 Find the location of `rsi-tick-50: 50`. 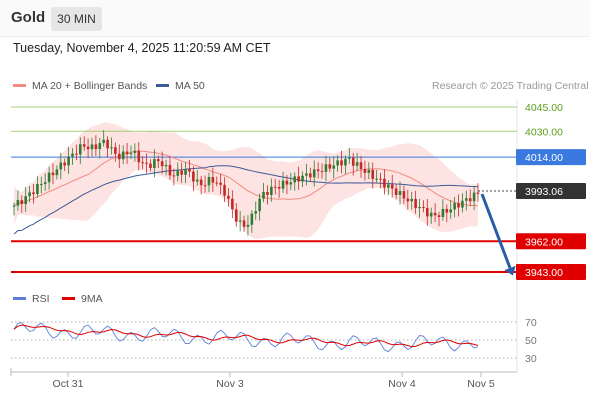

rsi-tick-50: 50 is located at coordinates (531, 341).